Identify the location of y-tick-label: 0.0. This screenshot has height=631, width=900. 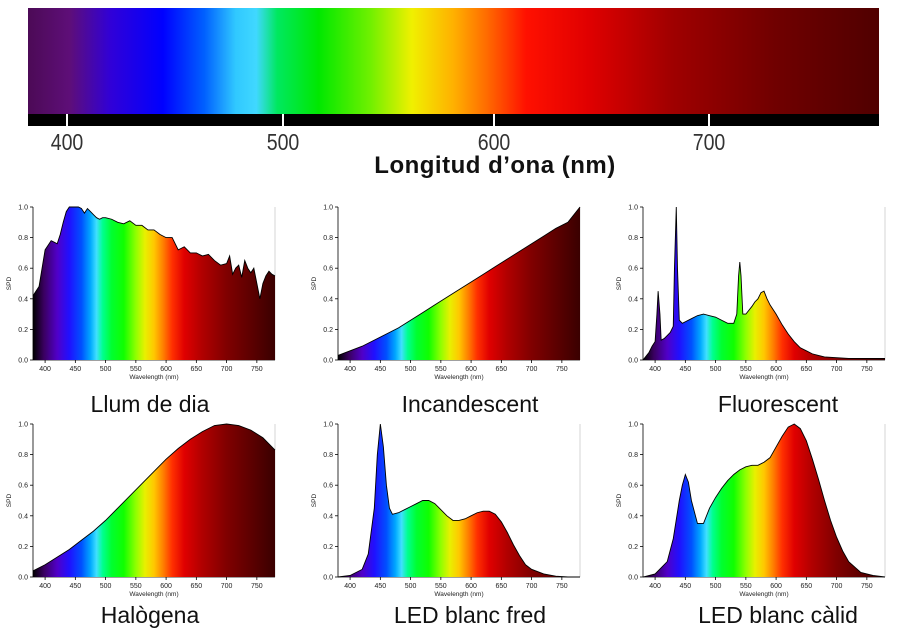
(328, 578).